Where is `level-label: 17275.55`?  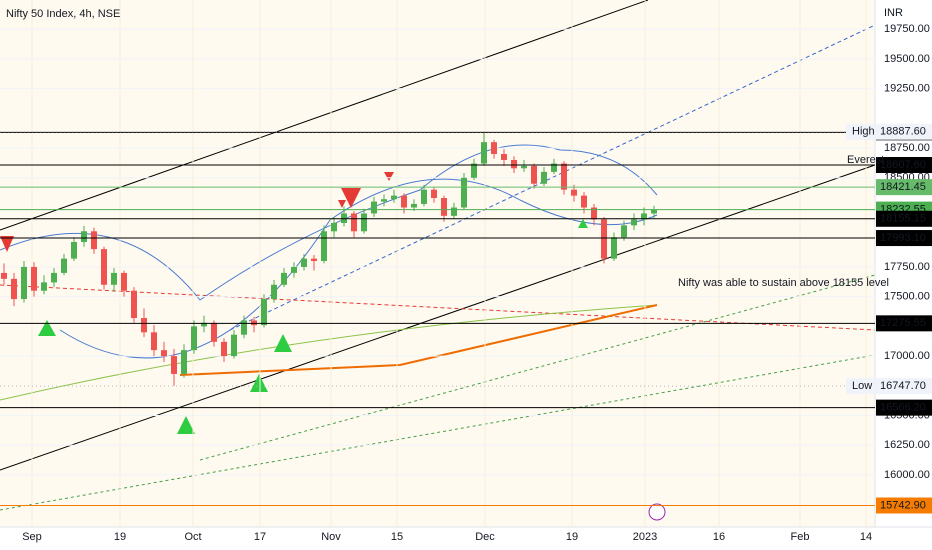 level-label: 17275.55 is located at coordinates (903, 323).